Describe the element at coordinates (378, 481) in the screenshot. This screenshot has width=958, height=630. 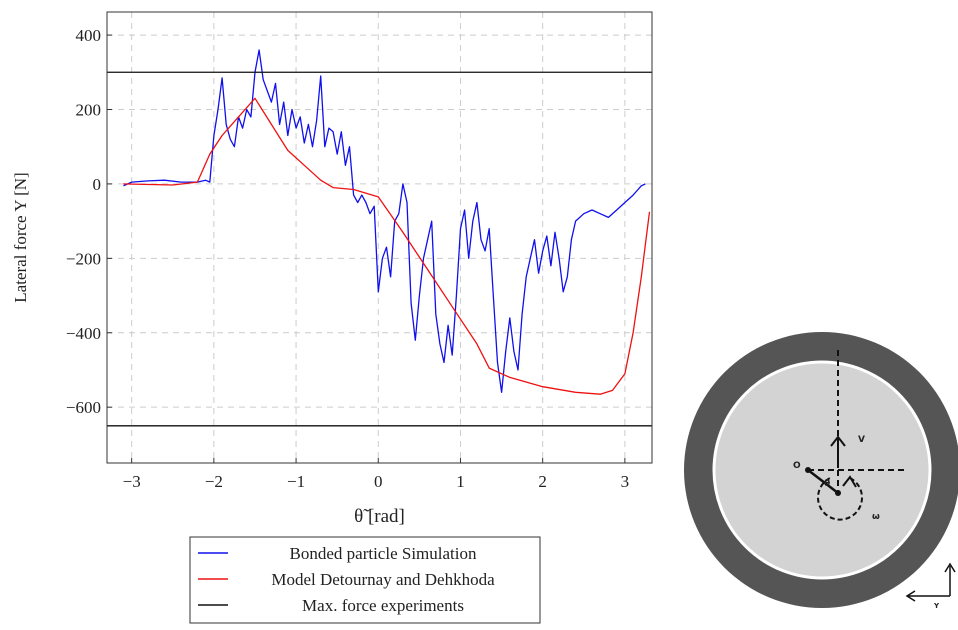
I see `x-tick-label: 0` at that location.